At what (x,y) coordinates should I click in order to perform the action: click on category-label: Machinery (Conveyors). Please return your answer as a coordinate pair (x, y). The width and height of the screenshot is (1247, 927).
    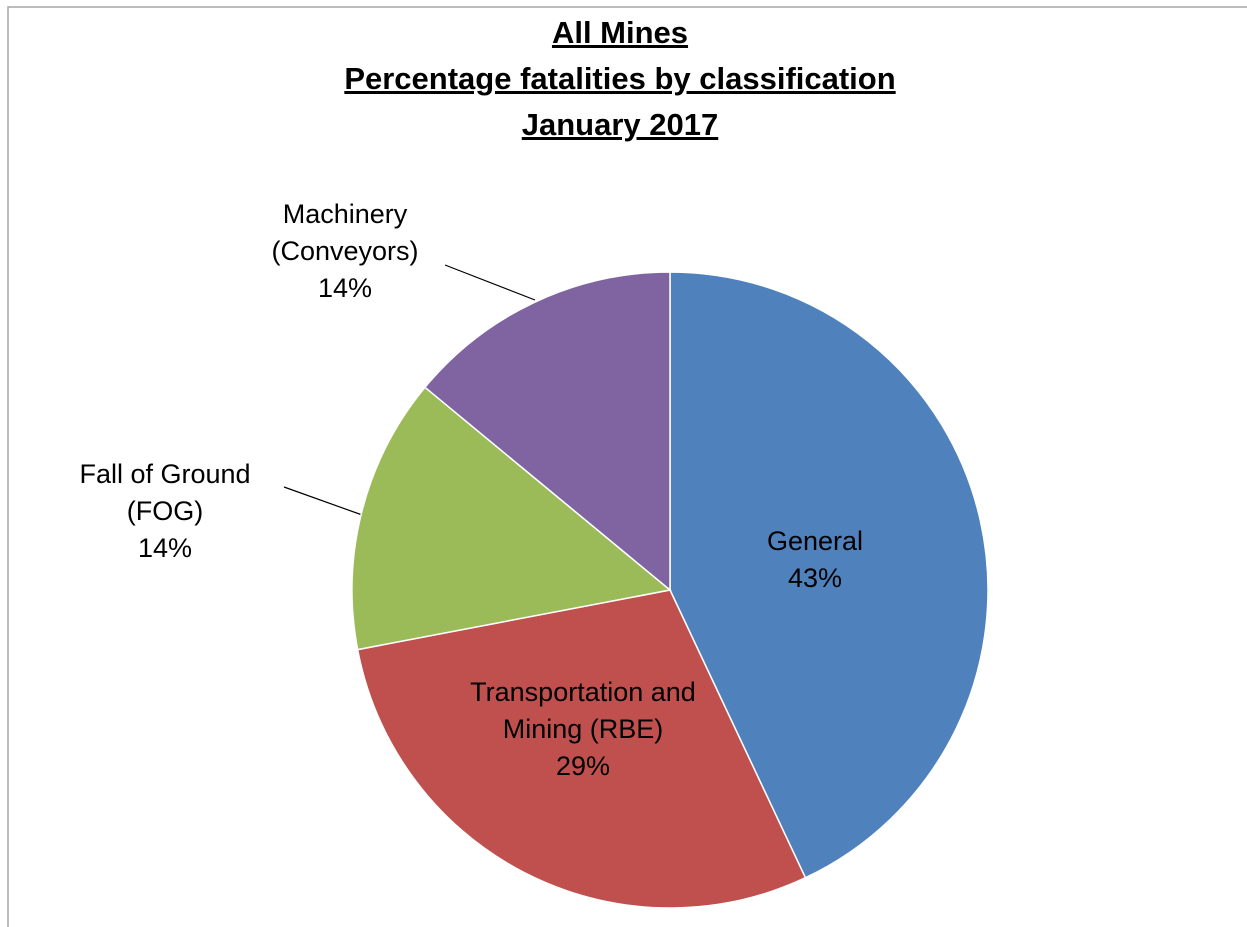
    Looking at the image, I should click on (345, 232).